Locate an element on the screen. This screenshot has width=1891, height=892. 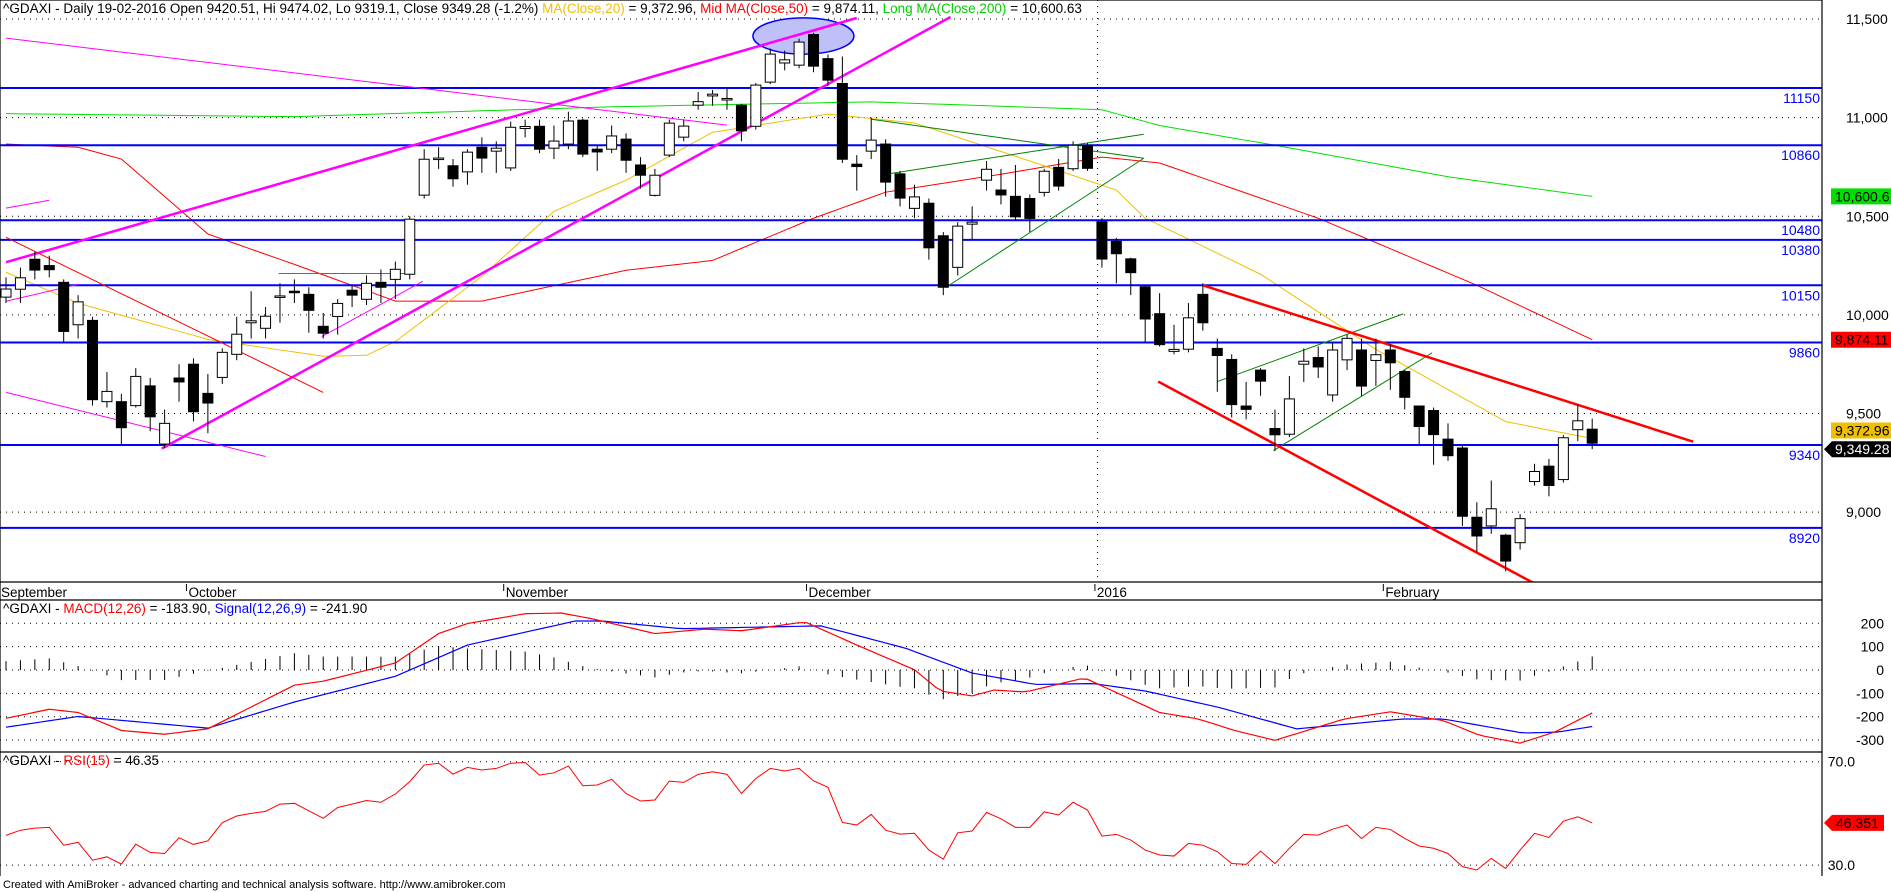
date-label: December is located at coordinates (840, 592).